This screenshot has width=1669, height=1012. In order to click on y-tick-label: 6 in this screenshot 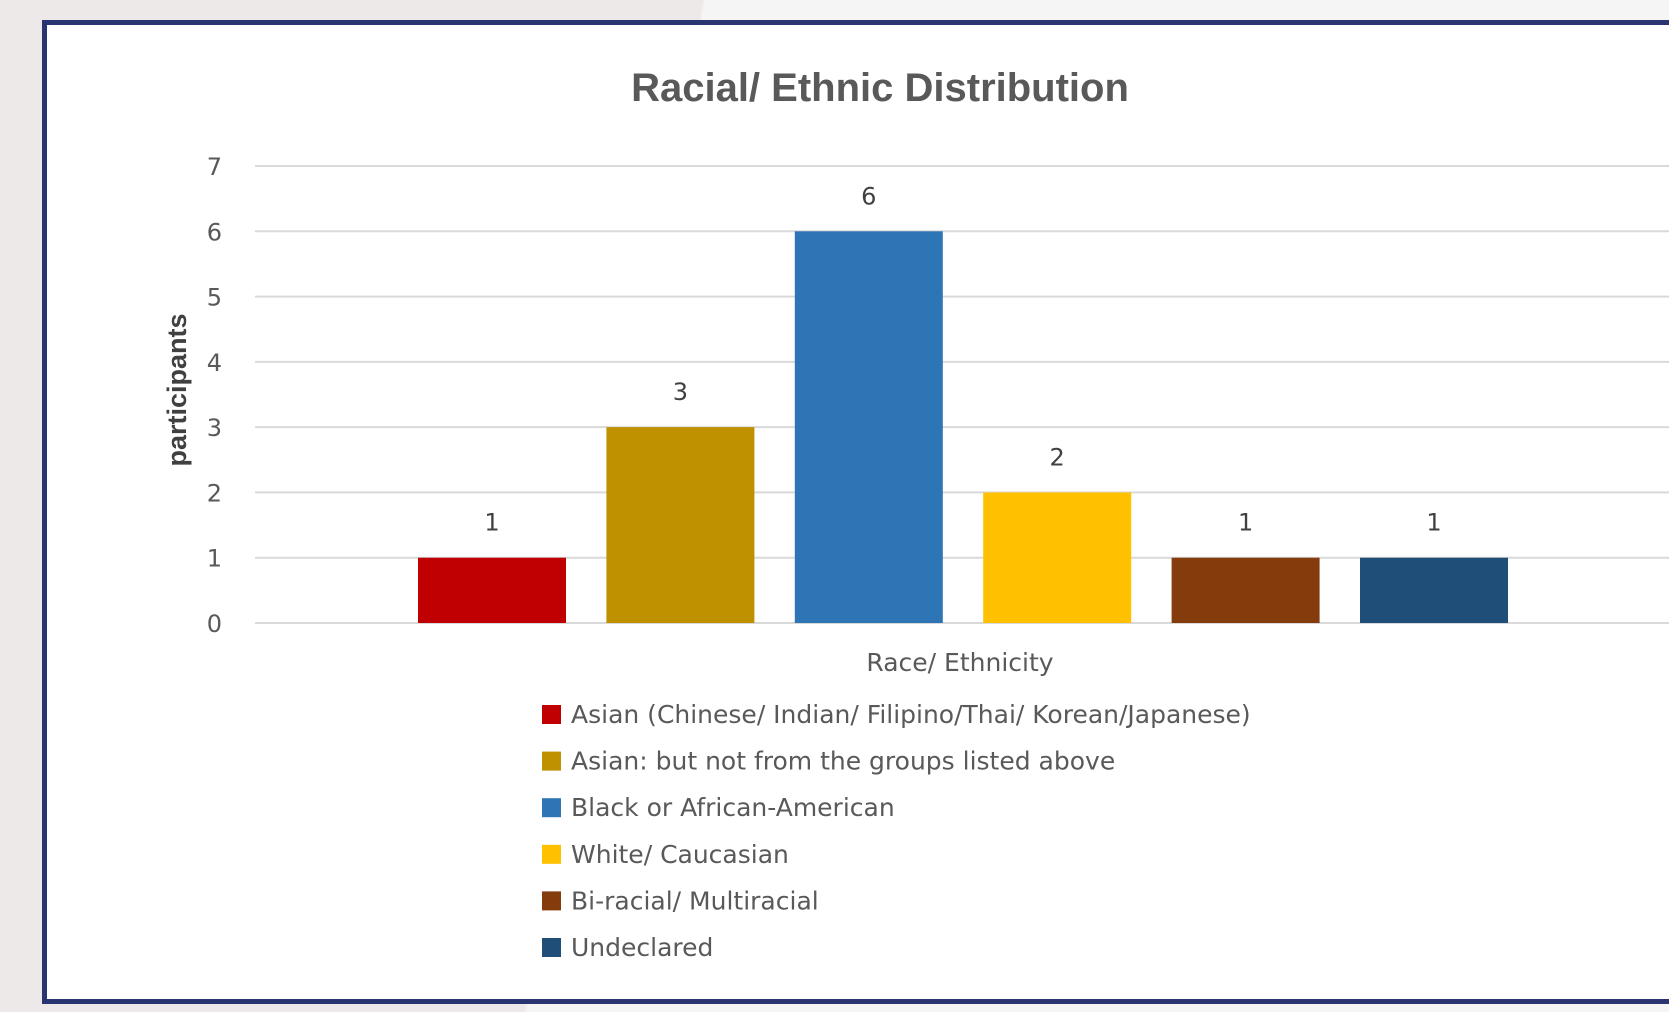, I will do `click(214, 232)`.